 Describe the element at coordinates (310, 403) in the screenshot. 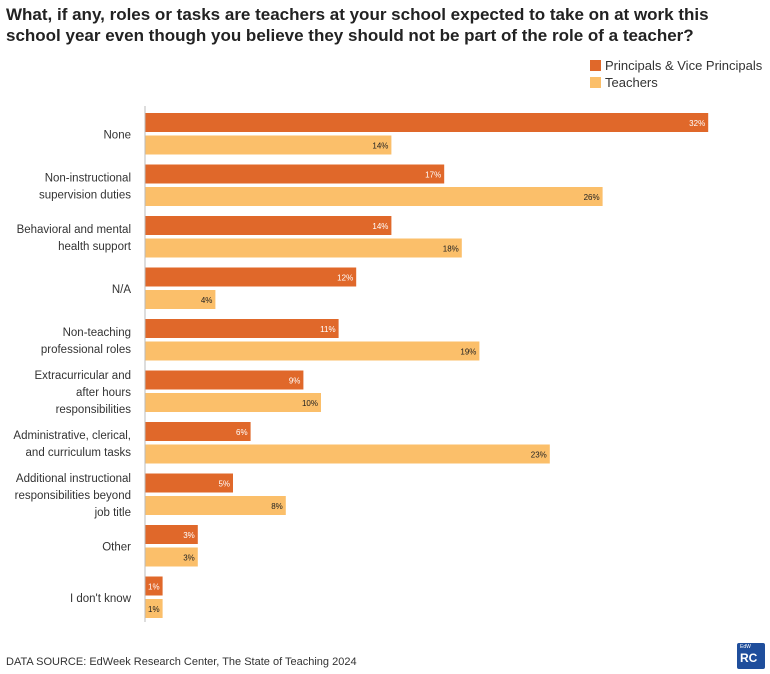

I see `data-label-teachers-5: 10%` at that location.